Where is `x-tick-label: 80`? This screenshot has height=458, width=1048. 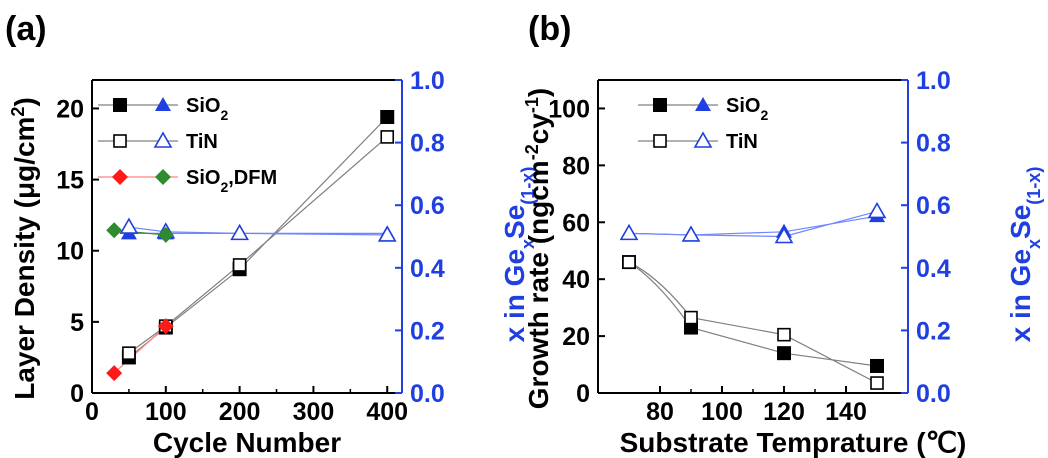
x-tick-label: 80 is located at coordinates (660, 412).